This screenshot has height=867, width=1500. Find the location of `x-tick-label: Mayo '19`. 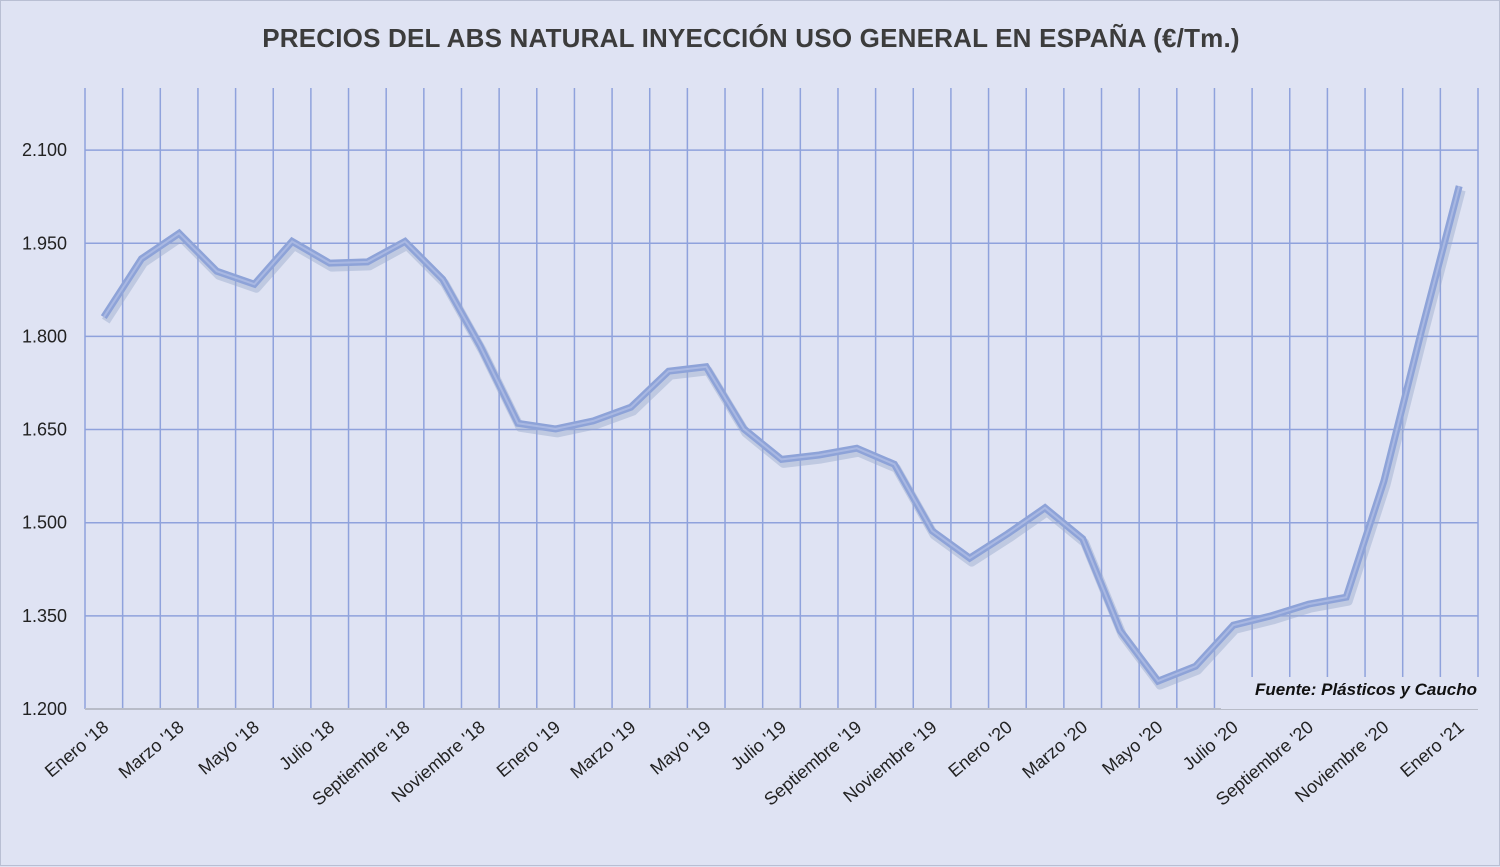

x-tick-label: Mayo '19 is located at coordinates (680, 748).